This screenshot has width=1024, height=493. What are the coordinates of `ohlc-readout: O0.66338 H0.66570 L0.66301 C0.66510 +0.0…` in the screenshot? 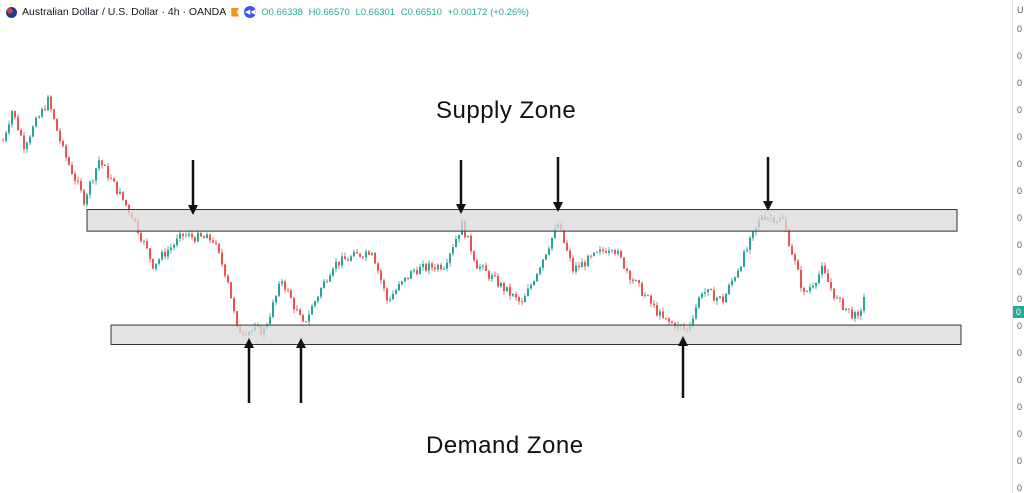 It's located at (396, 12).